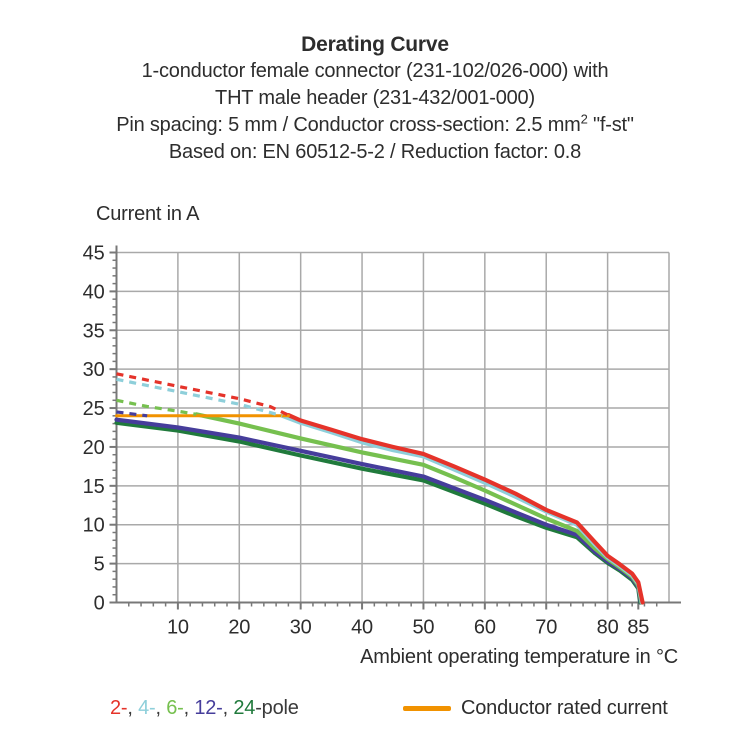  What do you see at coordinates (147, 708) in the screenshot?
I see `legend-pole-segment: 4-` at bounding box center [147, 708].